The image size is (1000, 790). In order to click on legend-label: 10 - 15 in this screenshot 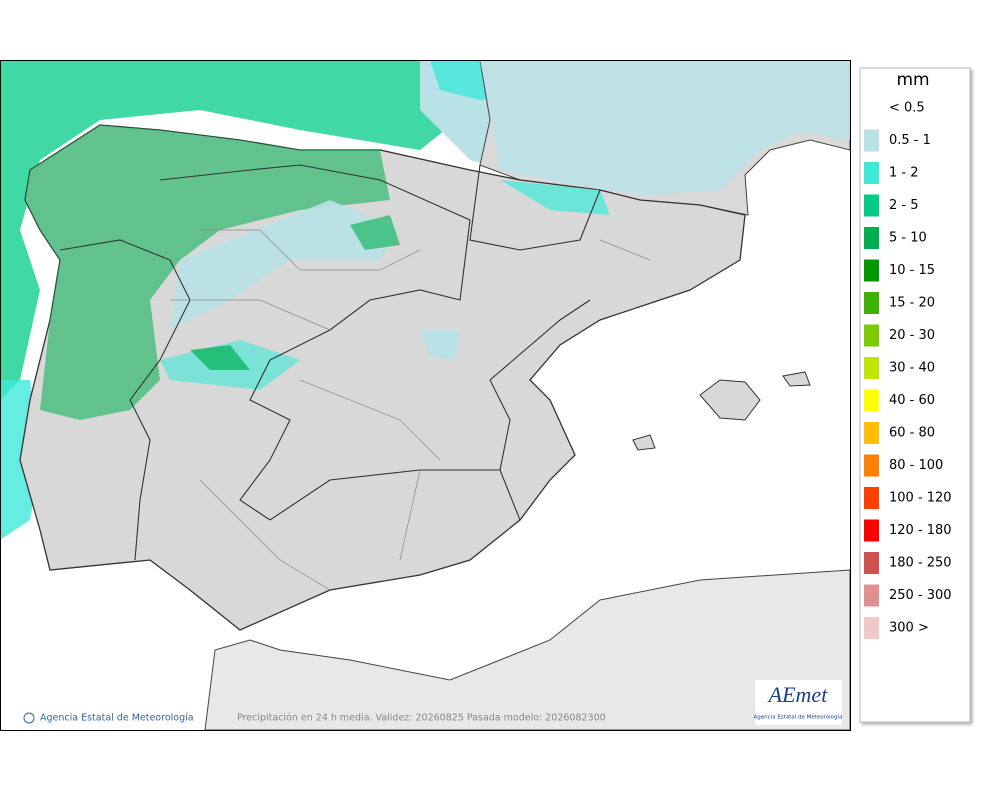, I will do `click(912, 270)`.